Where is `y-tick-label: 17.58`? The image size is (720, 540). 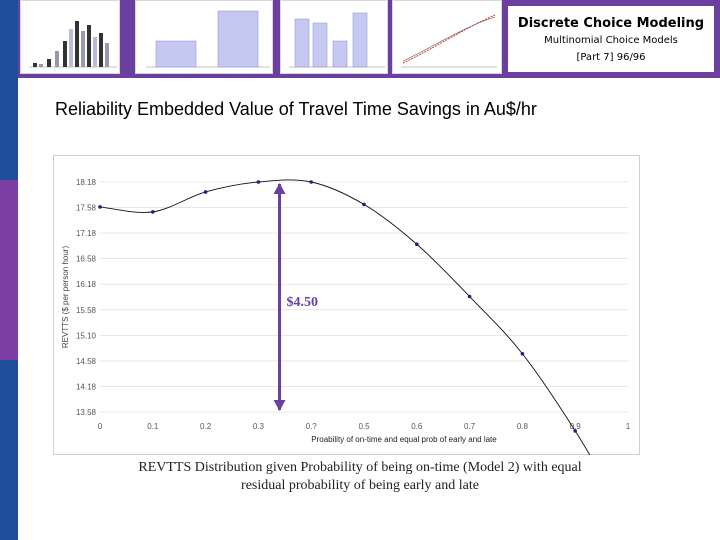 y-tick-label: 17.58 is located at coordinates (86, 208).